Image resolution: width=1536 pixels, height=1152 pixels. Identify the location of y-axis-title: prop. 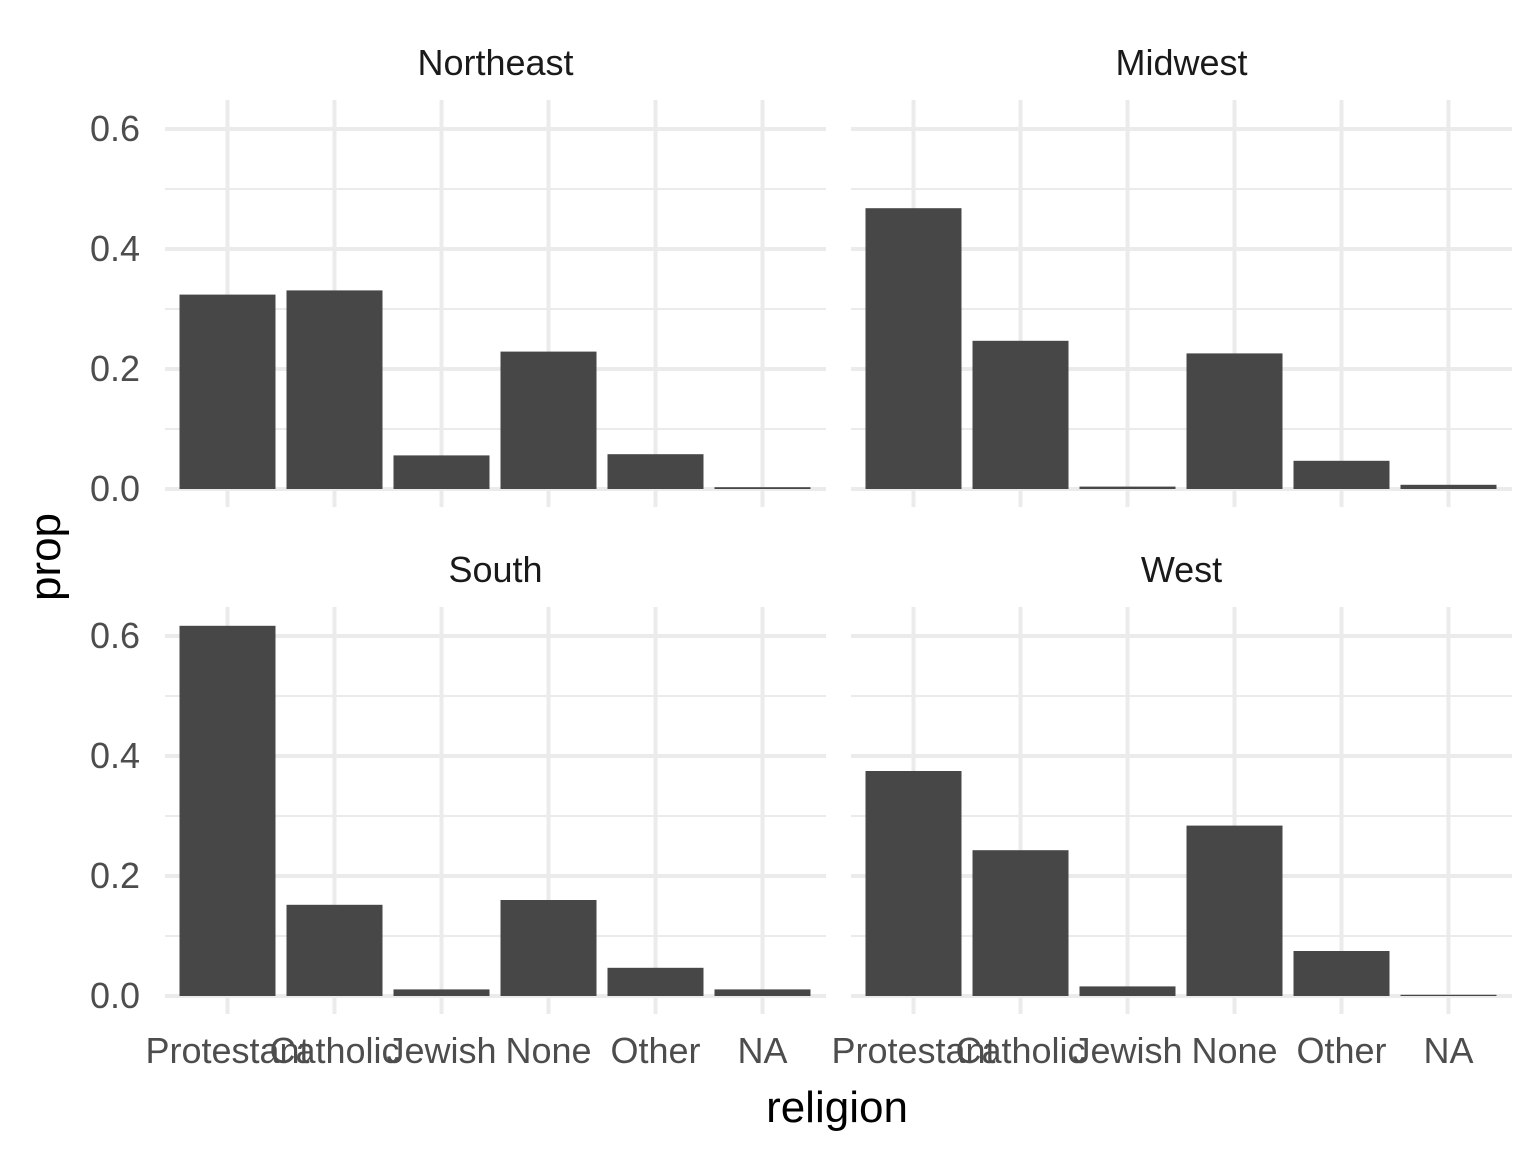
(45, 557).